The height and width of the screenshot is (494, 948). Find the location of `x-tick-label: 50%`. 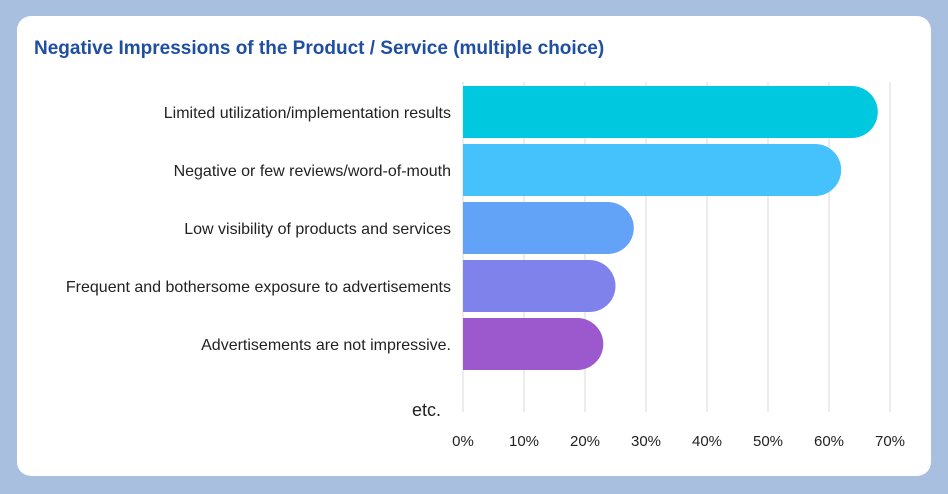

x-tick-label: 50% is located at coordinates (768, 441).